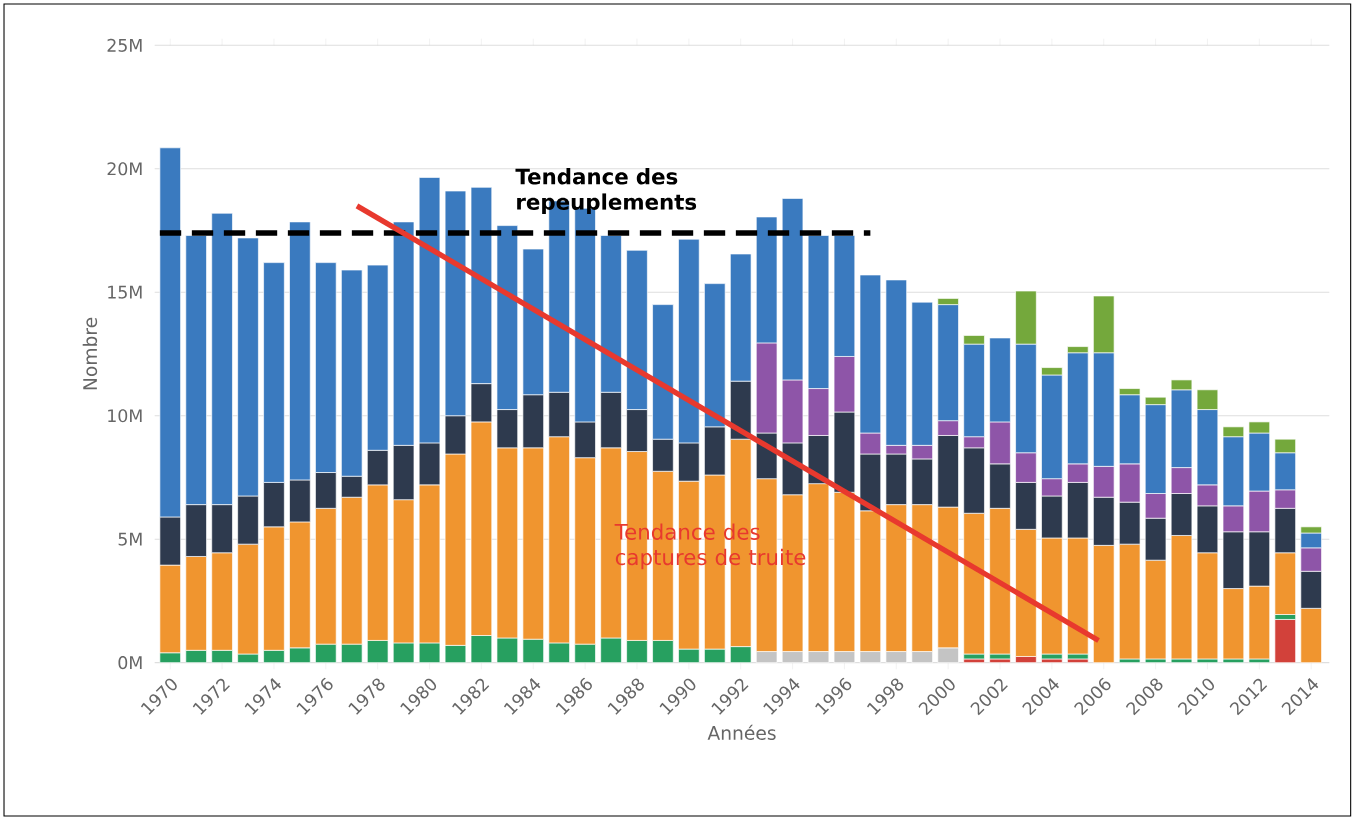 The image size is (1356, 820). Describe the element at coordinates (741, 732) in the screenshot. I see `x-axis-title: Années` at that location.